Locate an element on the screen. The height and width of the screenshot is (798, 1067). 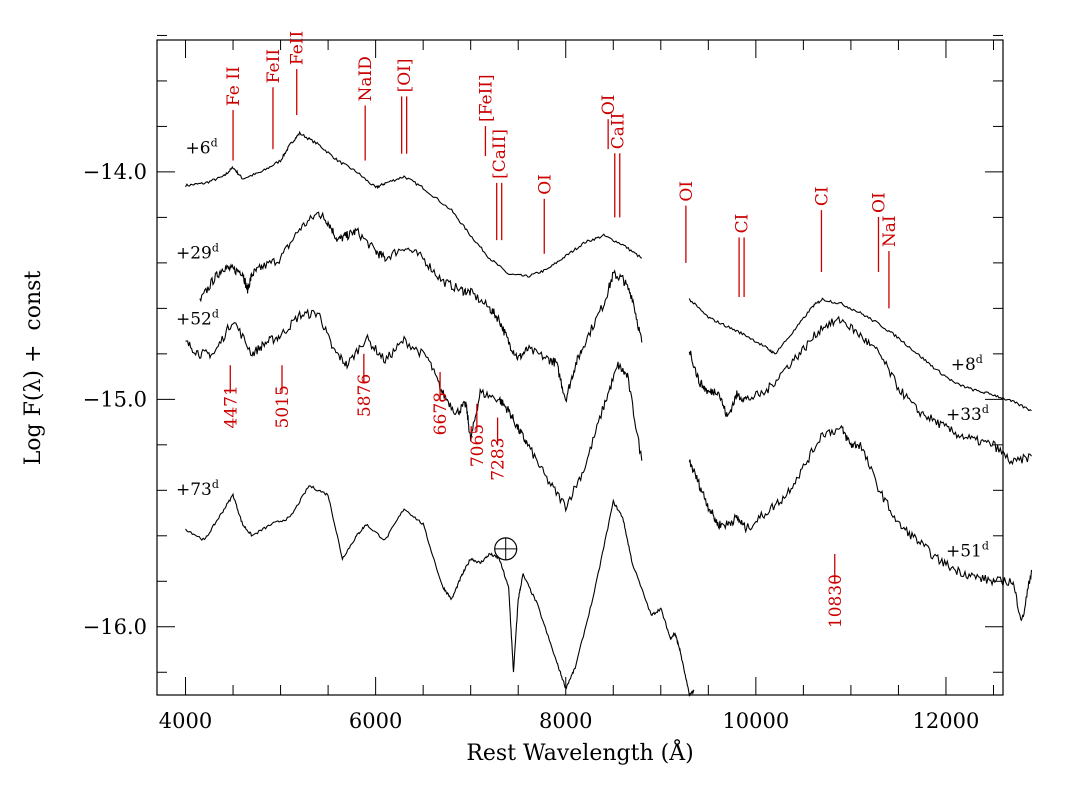
spectrum-plus-52d is located at coordinates (414, 410).